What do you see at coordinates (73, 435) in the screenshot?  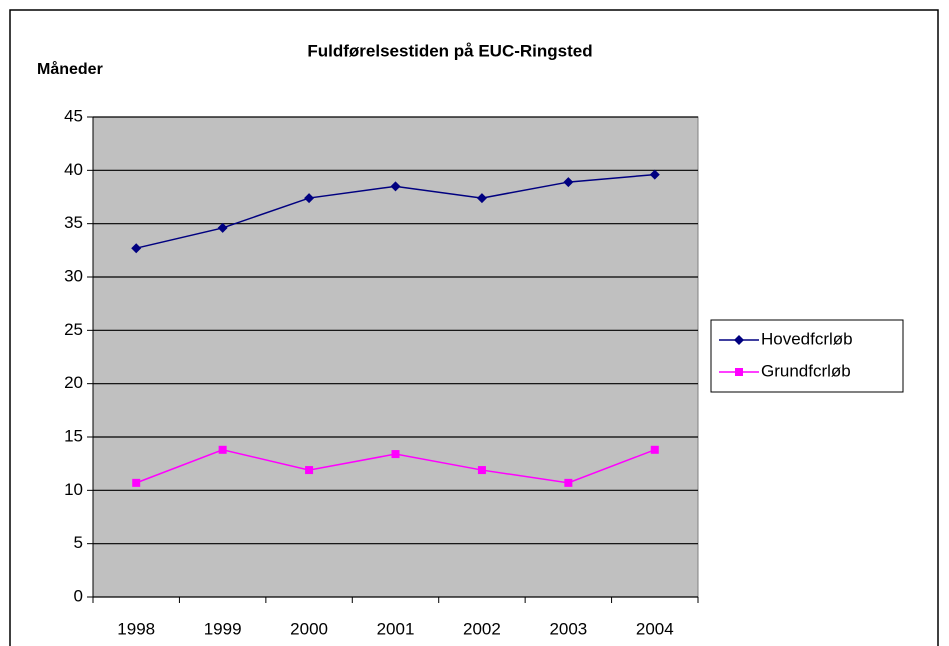 I see `y-tick-label: 15` at bounding box center [73, 435].